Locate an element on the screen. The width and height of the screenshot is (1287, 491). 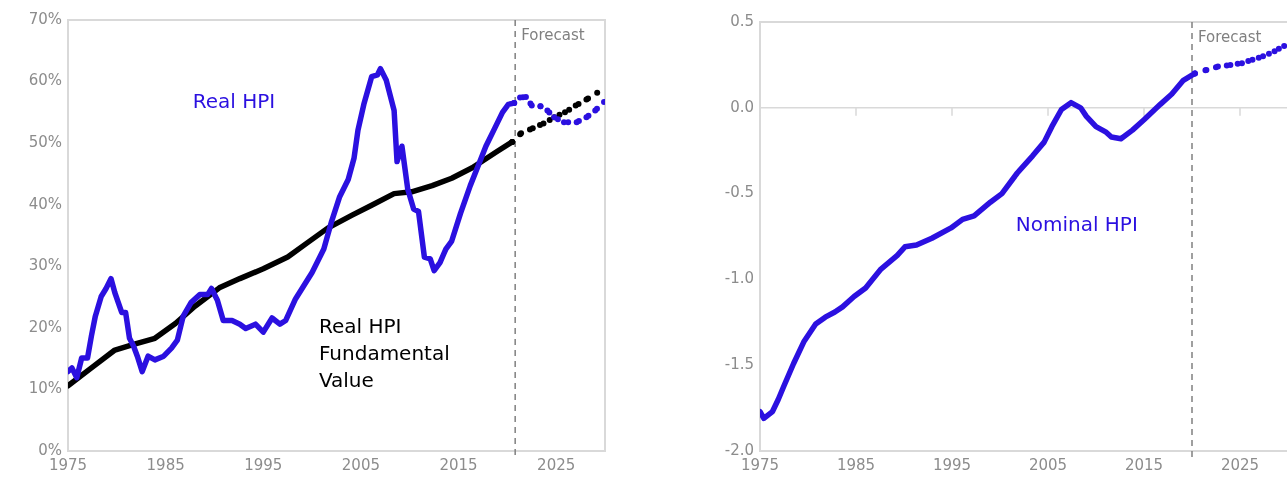
y-tick-label: -0.5 is located at coordinates (739, 192).